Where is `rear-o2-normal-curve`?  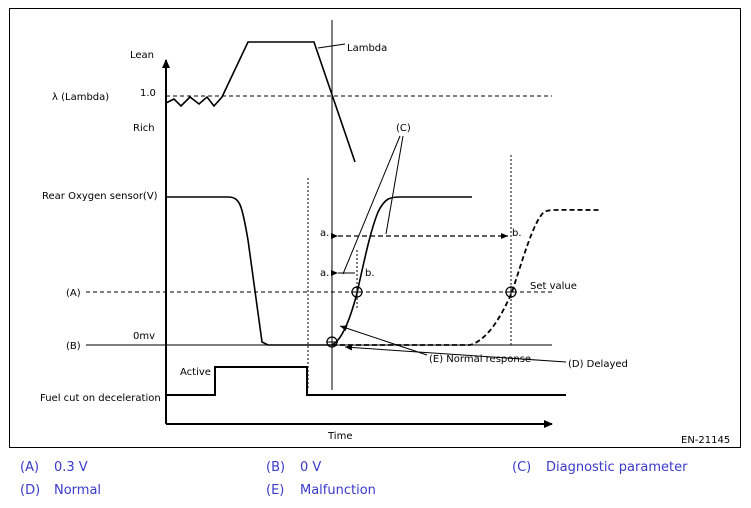
rear-o2-normal-curve is located at coordinates (319, 271).